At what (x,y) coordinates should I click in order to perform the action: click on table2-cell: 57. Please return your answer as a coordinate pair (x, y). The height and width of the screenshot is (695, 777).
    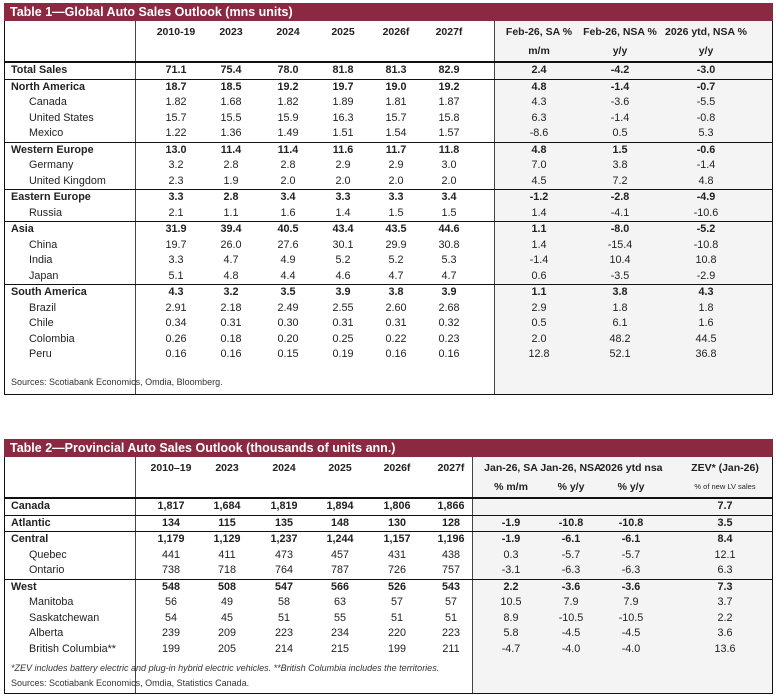
    Looking at the image, I should click on (450, 602).